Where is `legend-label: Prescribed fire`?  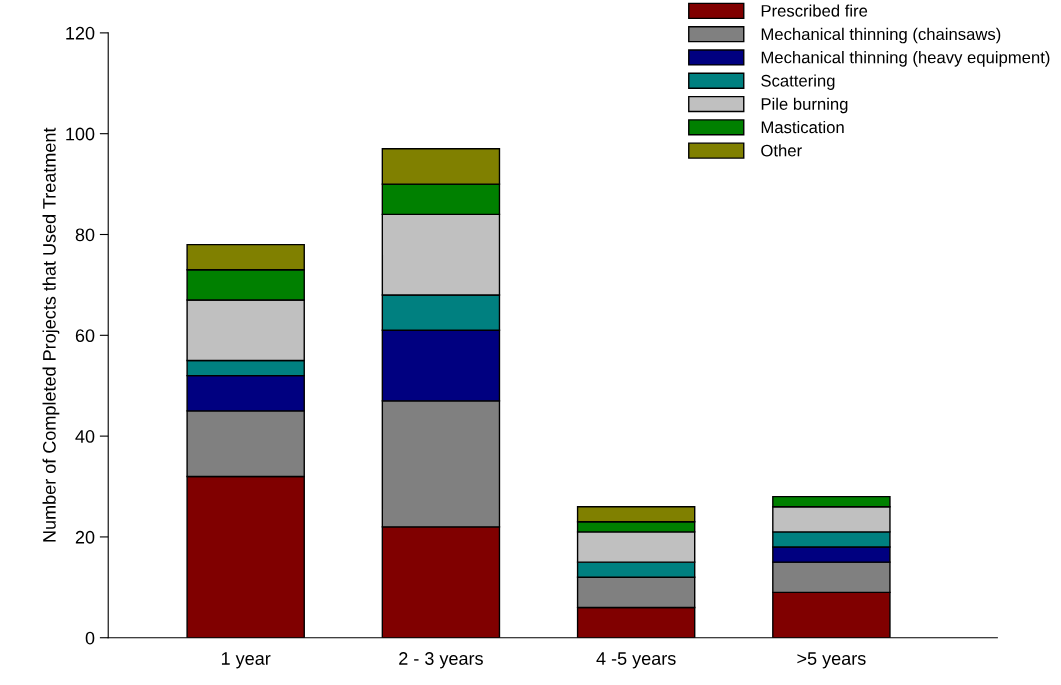
legend-label: Prescribed fire is located at coordinates (814, 10).